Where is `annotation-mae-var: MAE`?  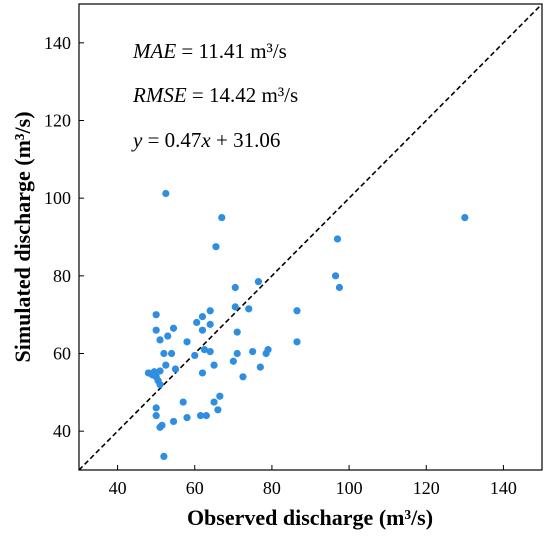
annotation-mae-var: MAE is located at coordinates (154, 51).